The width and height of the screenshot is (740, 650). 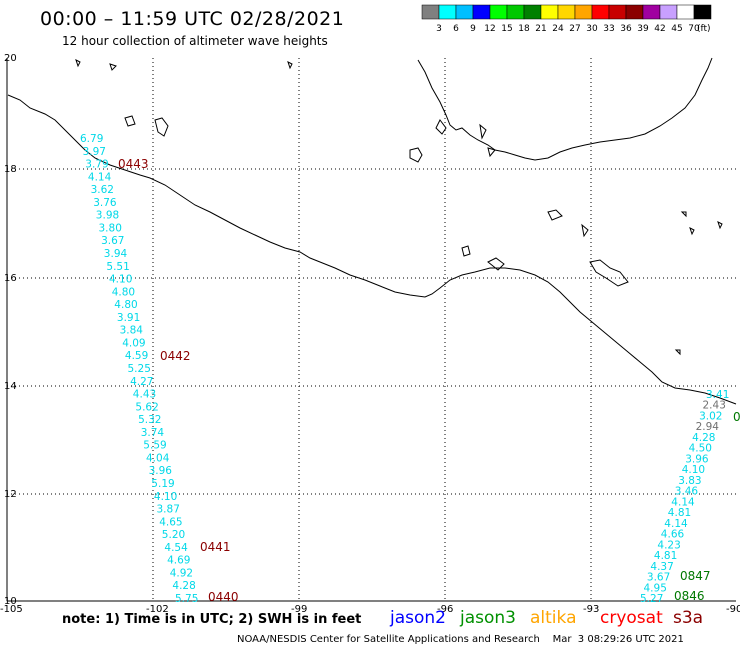 What do you see at coordinates (10, 386) in the screenshot?
I see `y-tick: 14` at bounding box center [10, 386].